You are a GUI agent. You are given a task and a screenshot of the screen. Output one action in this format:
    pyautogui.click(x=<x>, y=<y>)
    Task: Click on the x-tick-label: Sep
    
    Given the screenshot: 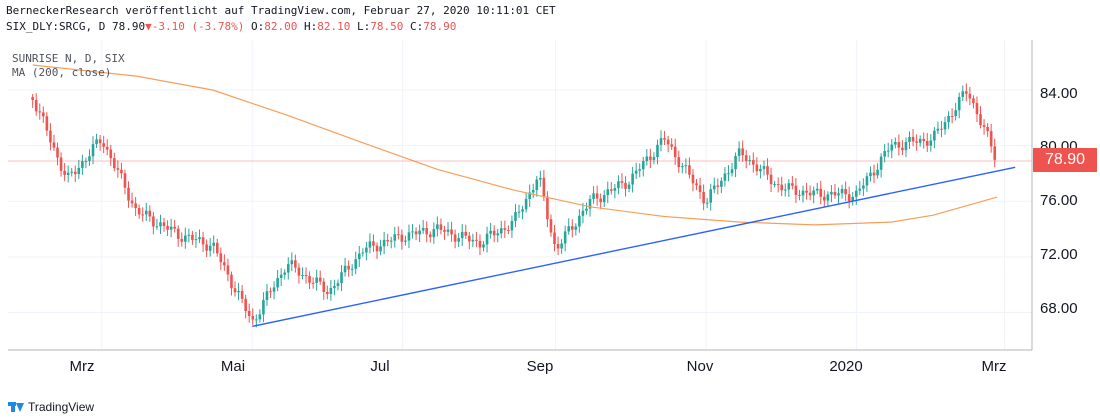 What is the action you would take?
    pyautogui.click(x=540, y=366)
    